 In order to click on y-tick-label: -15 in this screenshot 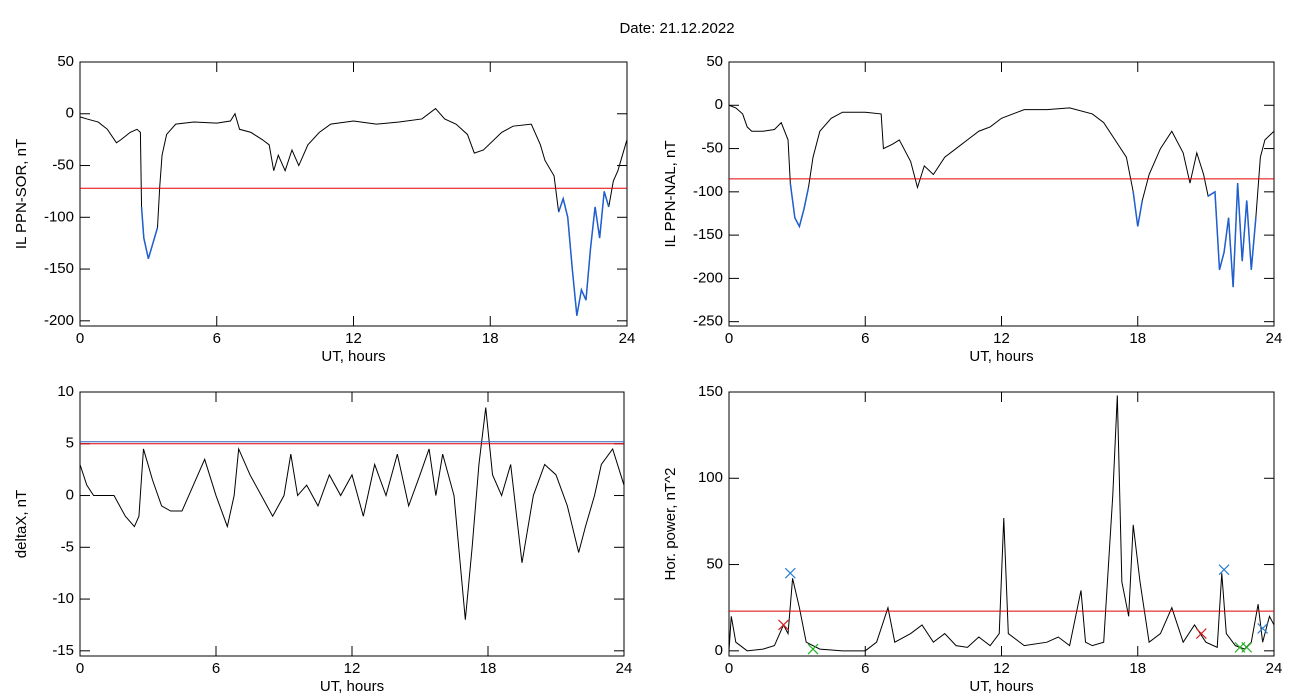, I will do `click(63, 650)`.